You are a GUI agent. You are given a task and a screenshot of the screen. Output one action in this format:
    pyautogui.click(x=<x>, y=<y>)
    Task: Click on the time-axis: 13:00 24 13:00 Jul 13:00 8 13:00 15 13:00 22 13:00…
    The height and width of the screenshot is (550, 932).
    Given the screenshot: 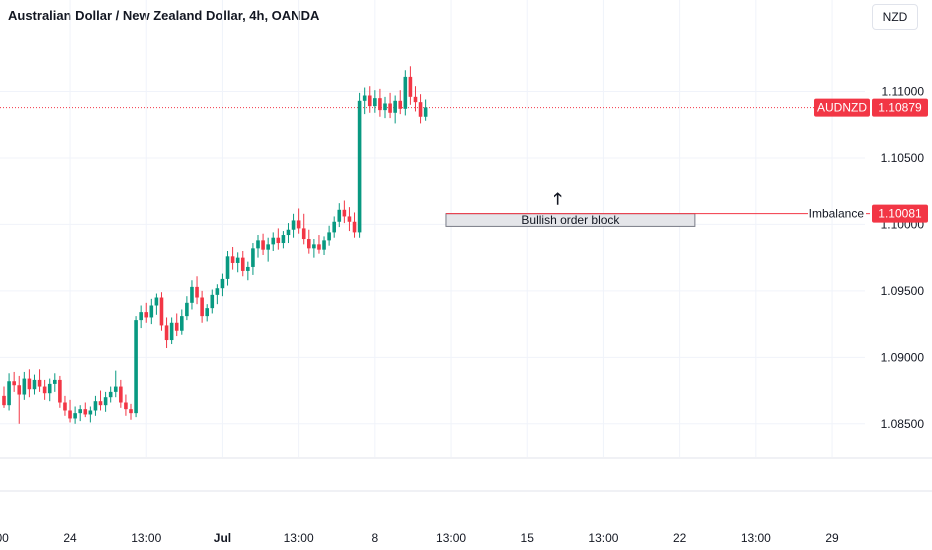 What is the action you would take?
    pyautogui.click(x=419, y=538)
    